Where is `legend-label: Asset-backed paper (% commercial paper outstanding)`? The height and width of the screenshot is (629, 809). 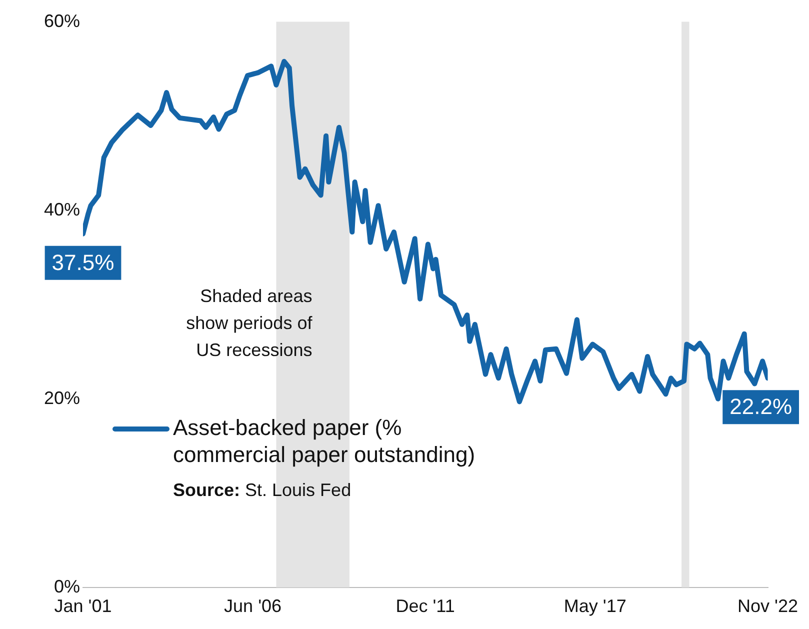
legend-label: Asset-backed paper (% commercial paper outstanding) is located at coordinates (324, 441).